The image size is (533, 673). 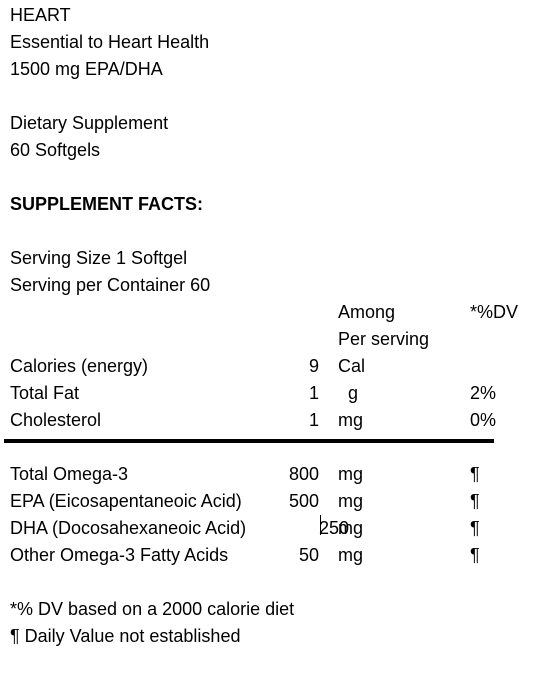 What do you see at coordinates (320, 525) in the screenshot?
I see `text-cursor` at bounding box center [320, 525].